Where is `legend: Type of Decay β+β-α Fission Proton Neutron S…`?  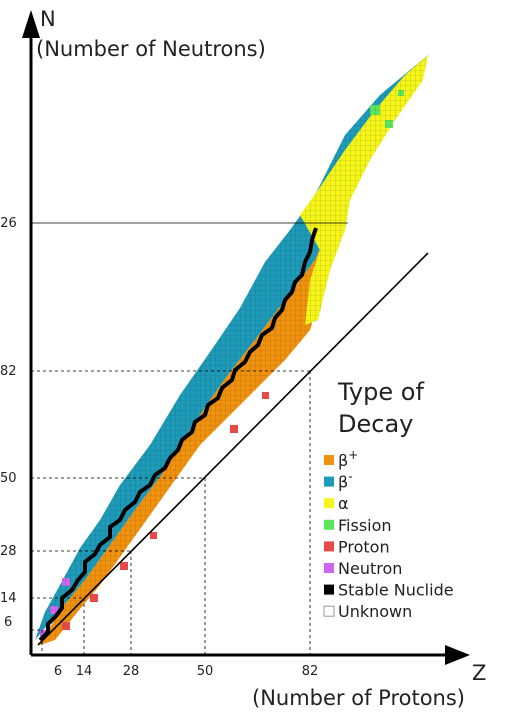
legend: Type of Decay β+β-α Fission Proton Neutron S… is located at coordinates (388, 499).